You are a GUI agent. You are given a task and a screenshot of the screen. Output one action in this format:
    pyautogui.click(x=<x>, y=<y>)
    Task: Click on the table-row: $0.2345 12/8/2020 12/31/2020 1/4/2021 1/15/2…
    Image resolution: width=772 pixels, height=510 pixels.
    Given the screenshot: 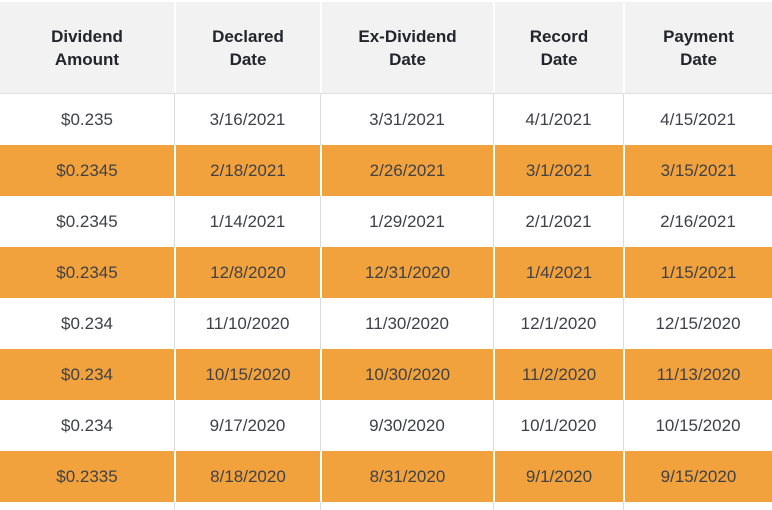 What is the action you would take?
    pyautogui.click(x=386, y=272)
    